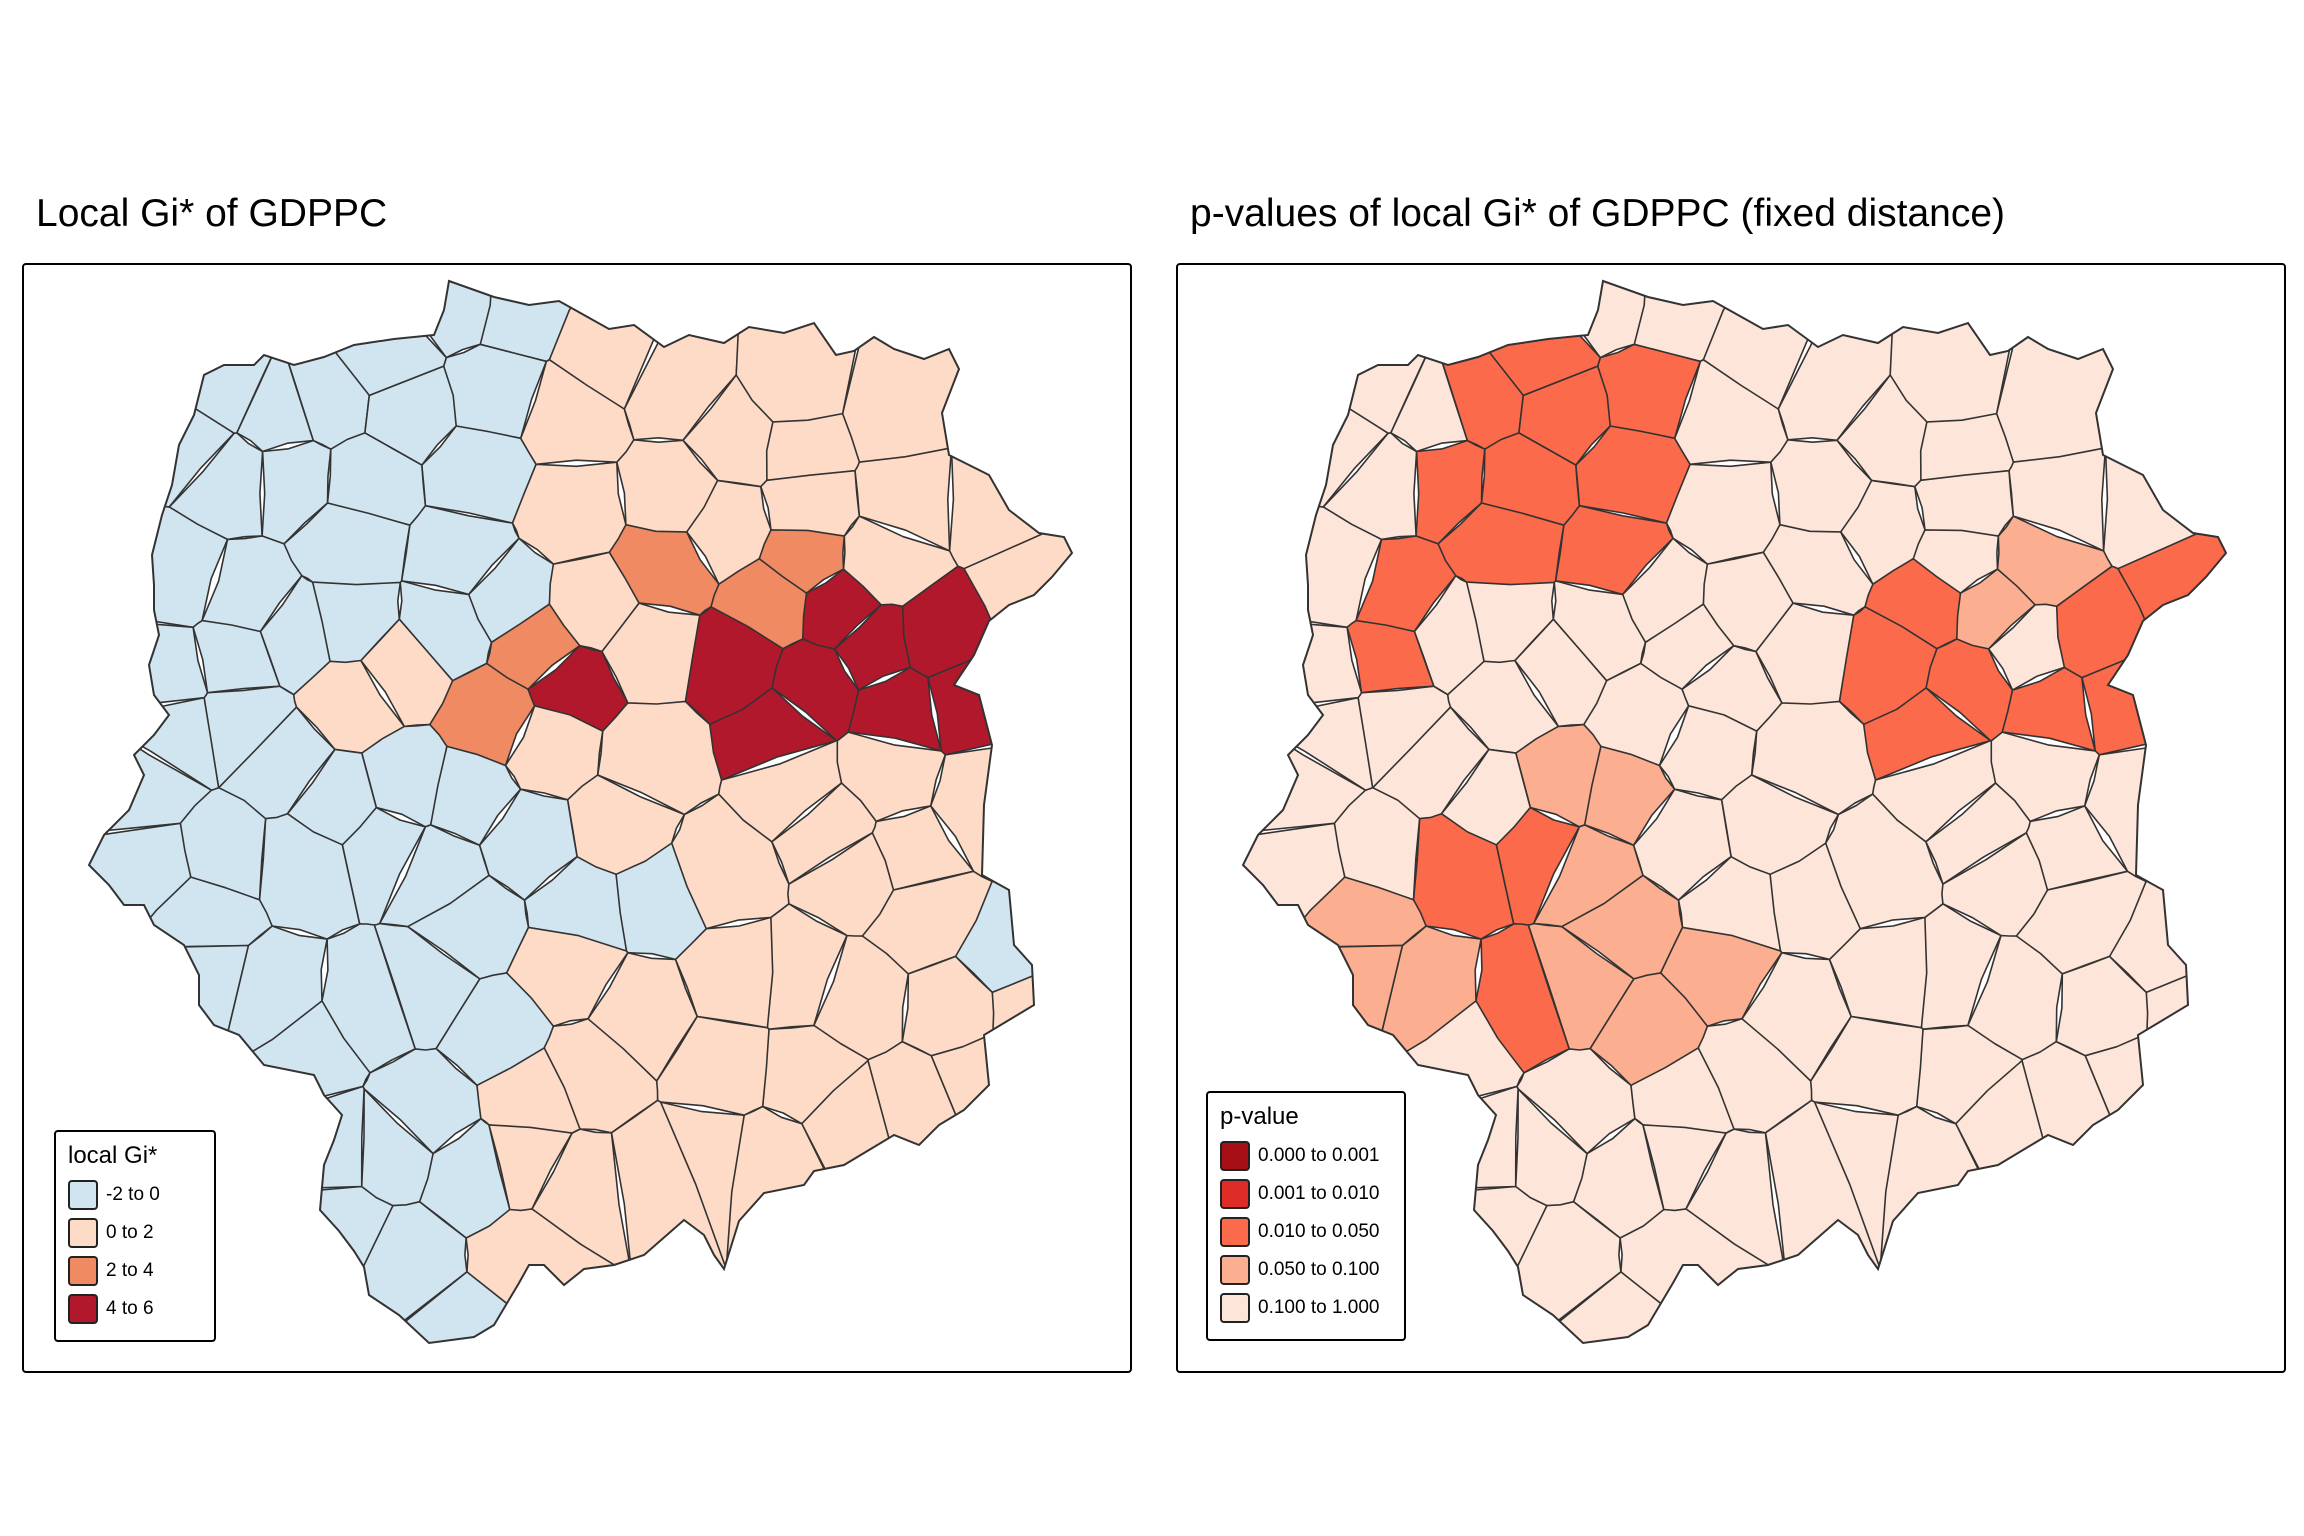 The image size is (2304, 1536). Describe the element at coordinates (1259, 1116) in the screenshot. I see `legend-title: p-value` at that location.